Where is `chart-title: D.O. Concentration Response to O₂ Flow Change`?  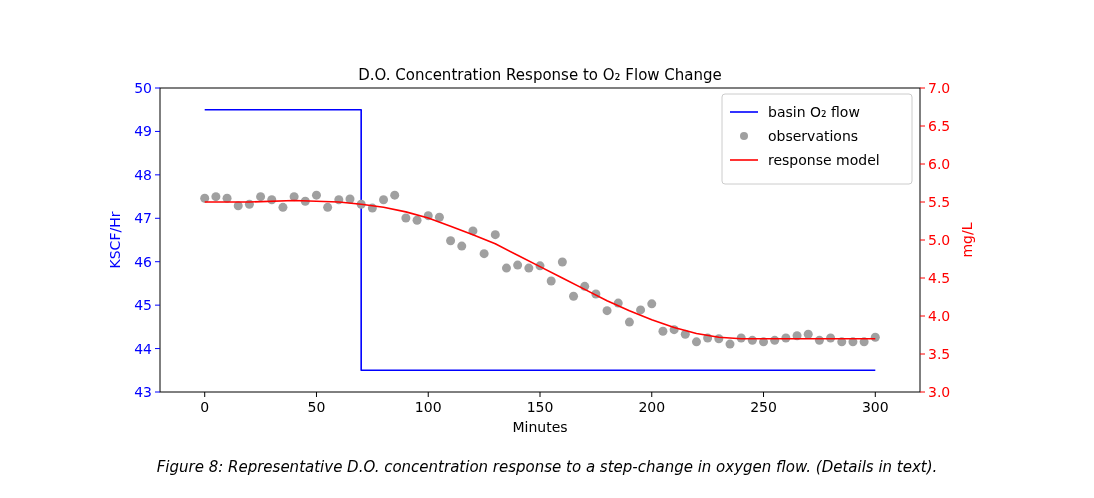
chart-title: D.O. Concentration Response to O₂ Flow Change is located at coordinates (540, 75).